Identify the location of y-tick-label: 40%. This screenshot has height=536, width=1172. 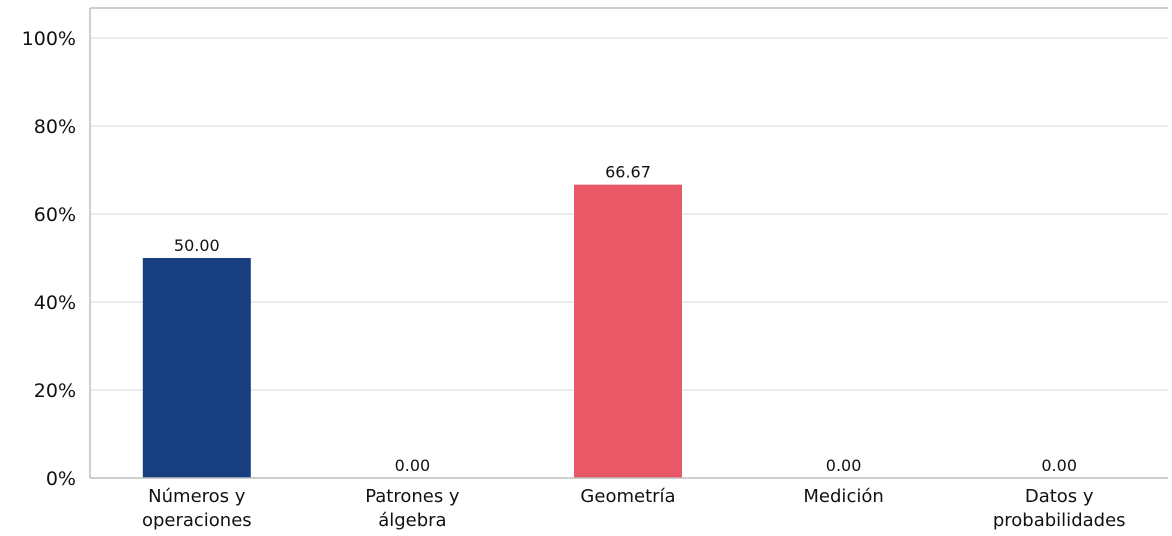
(55, 303).